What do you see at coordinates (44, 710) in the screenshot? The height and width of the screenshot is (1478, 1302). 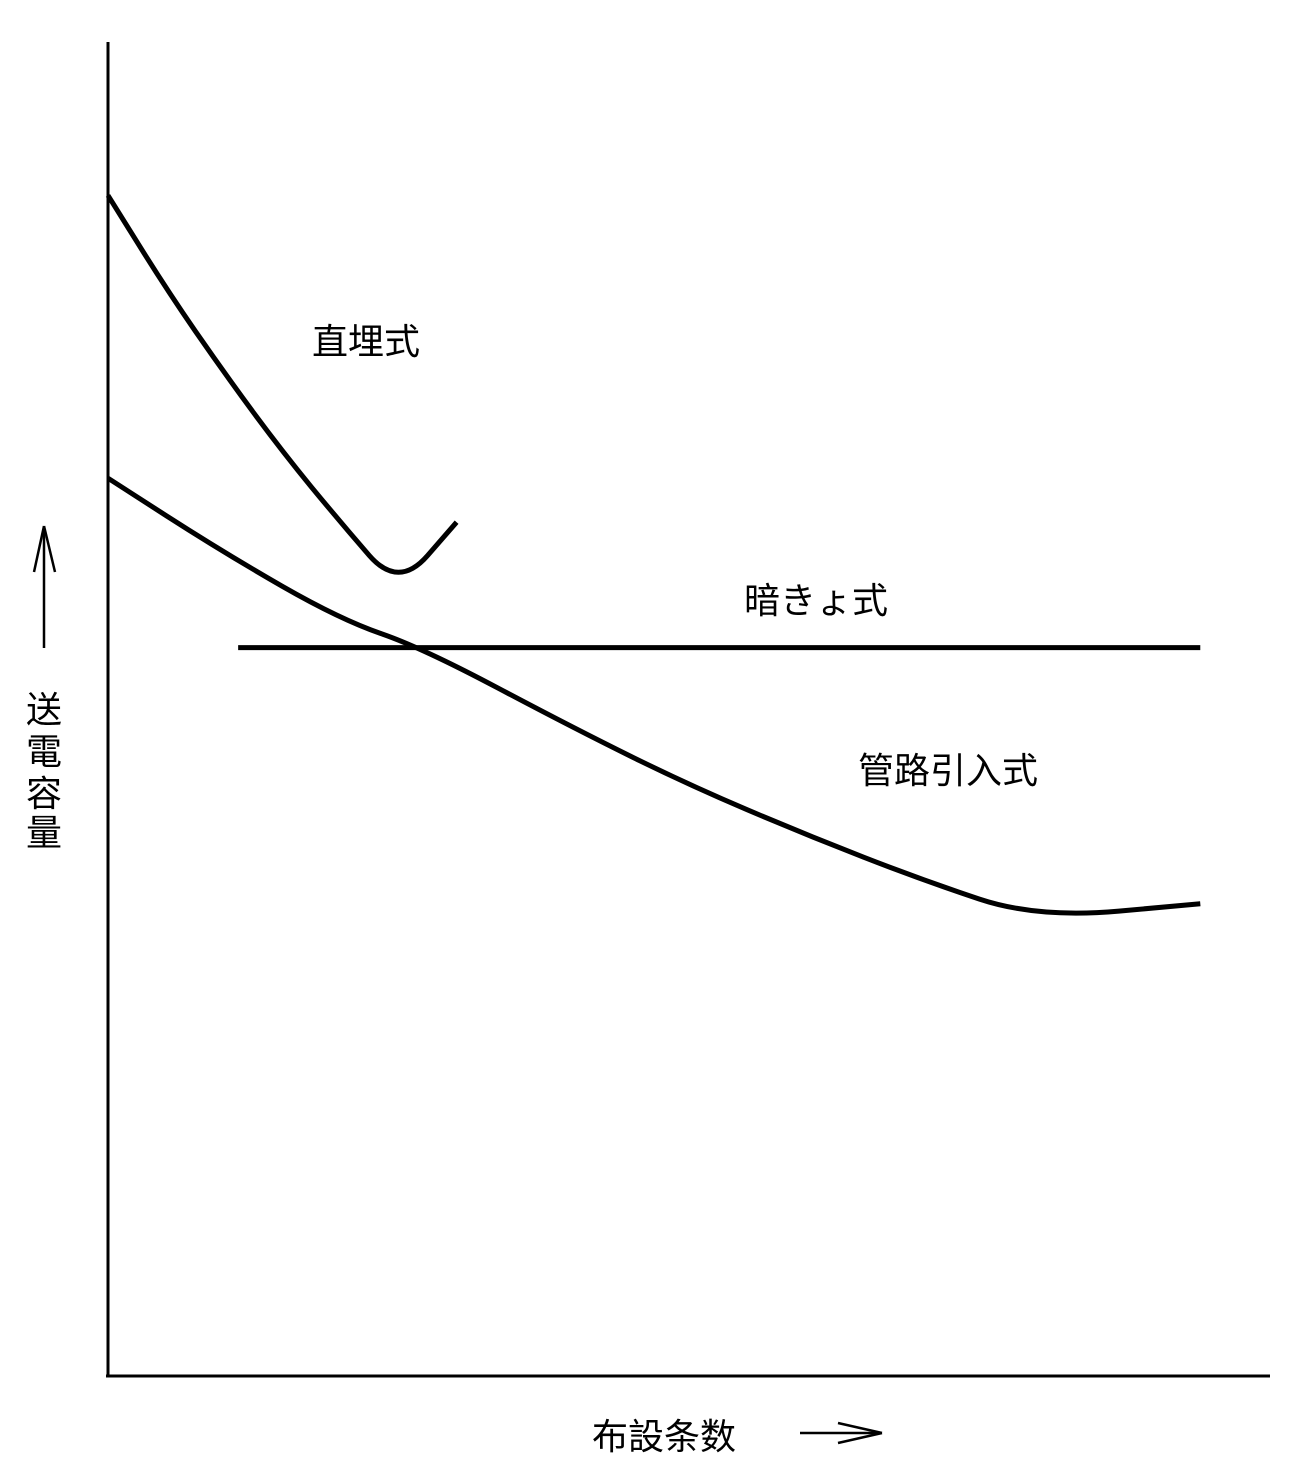 I see `y-axis-label-char: 送` at bounding box center [44, 710].